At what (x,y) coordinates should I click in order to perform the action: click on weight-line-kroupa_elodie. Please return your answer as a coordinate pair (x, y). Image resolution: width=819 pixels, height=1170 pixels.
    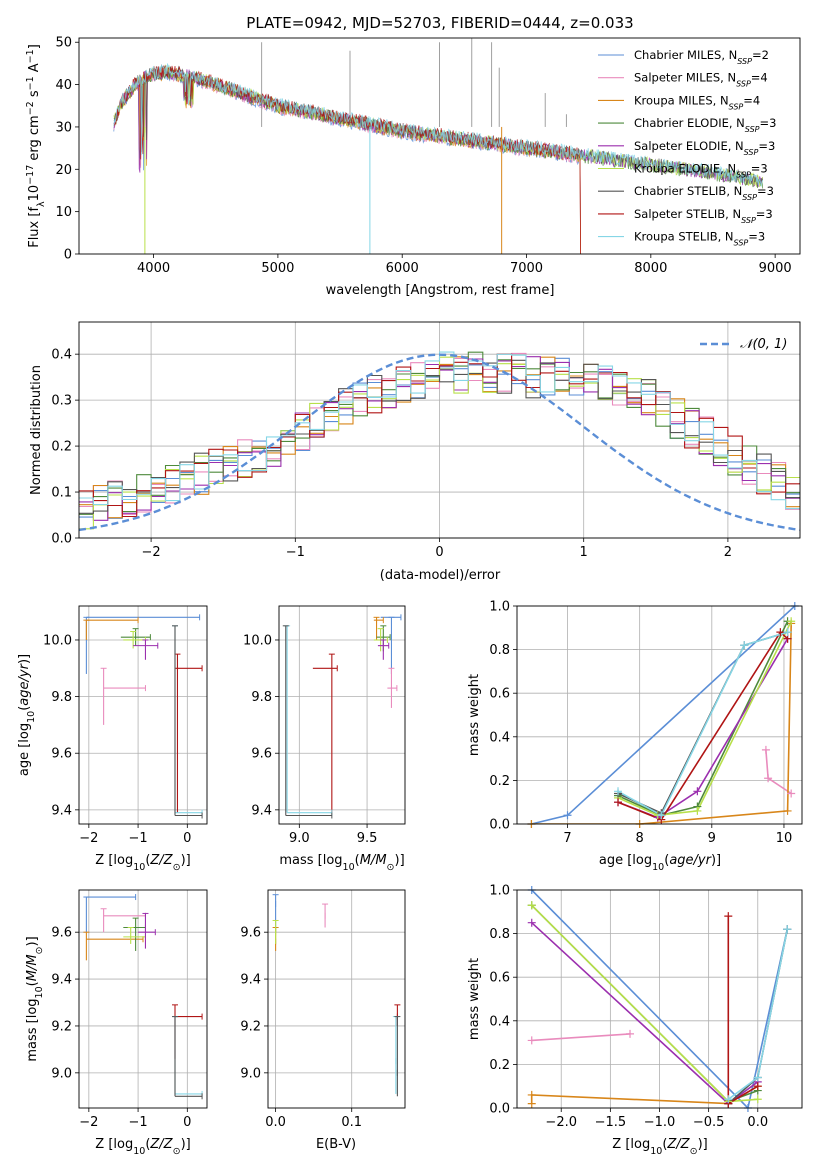
    Looking at the image, I should click on (704, 718).